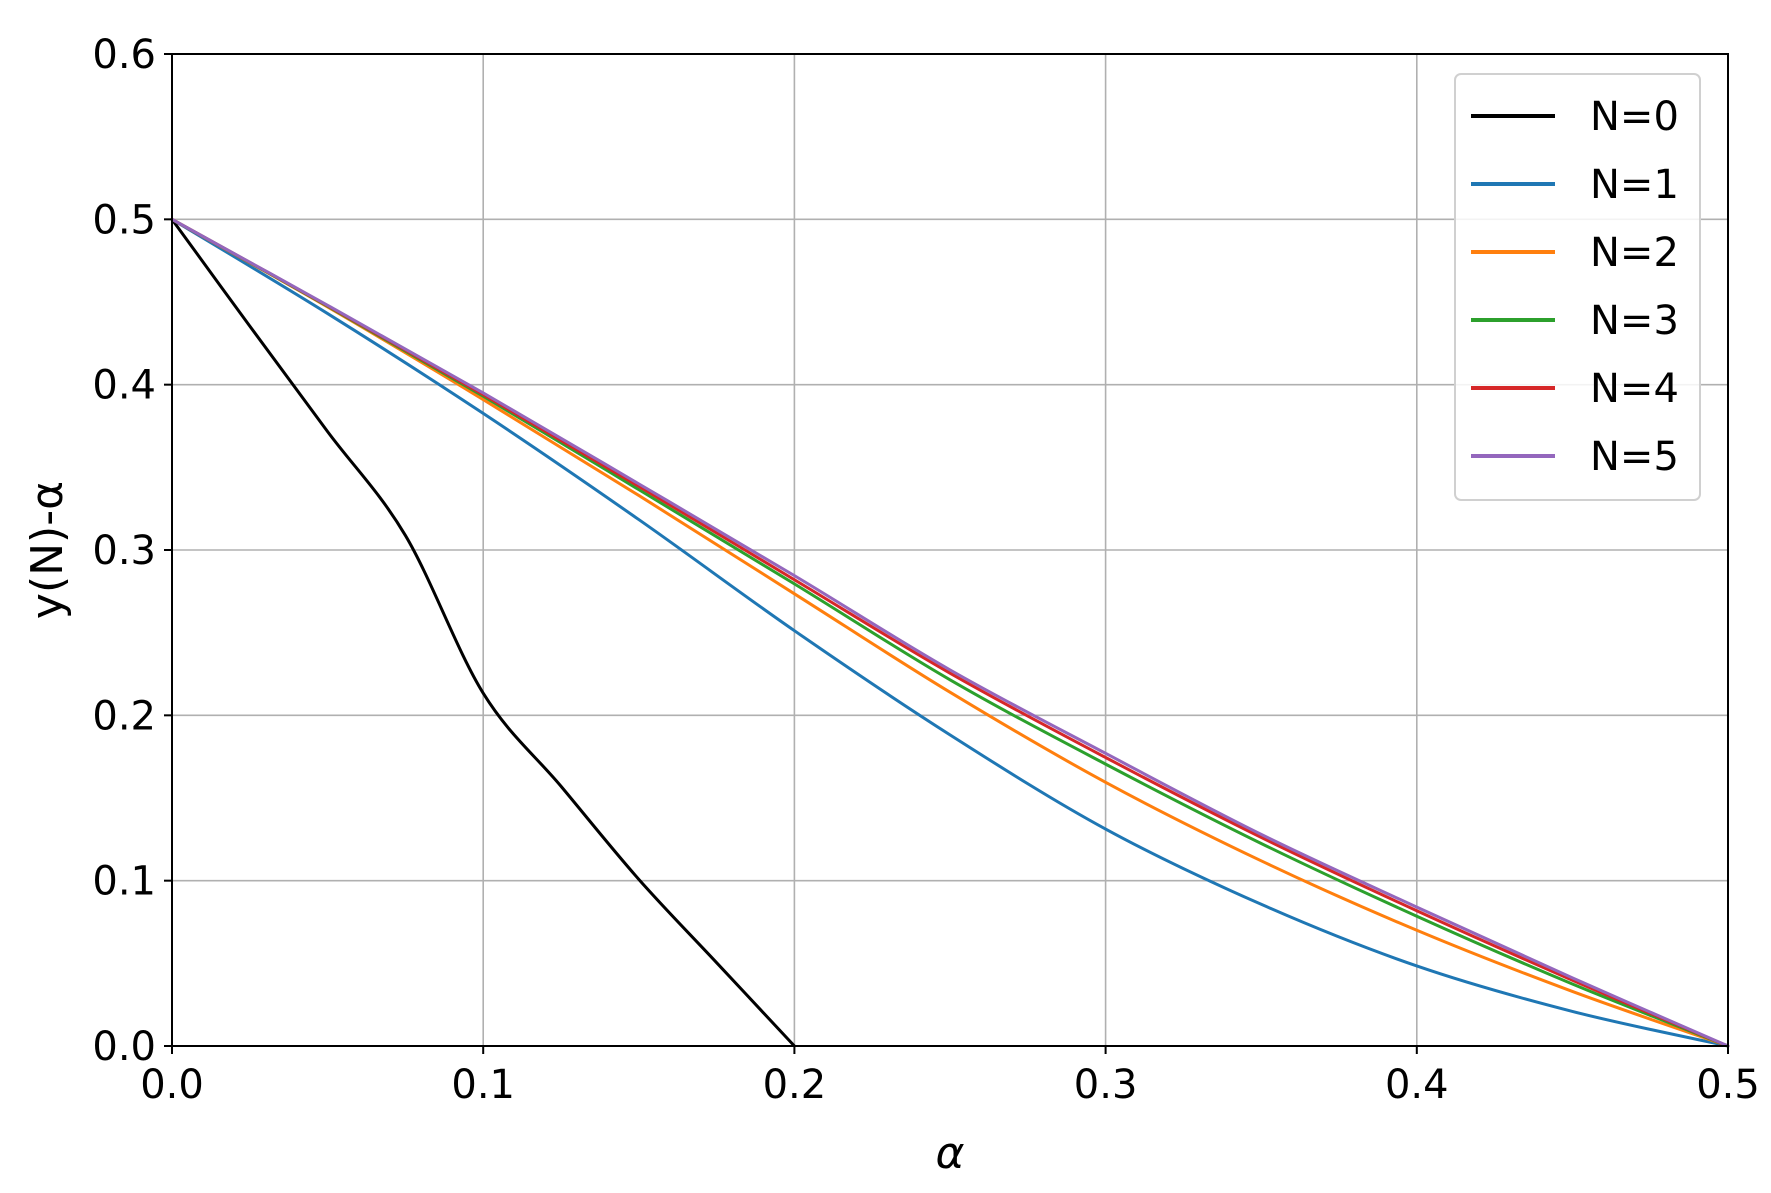 The height and width of the screenshot is (1193, 1771). What do you see at coordinates (1634, 253) in the screenshot?
I see `legend-label-2: N=2` at bounding box center [1634, 253].